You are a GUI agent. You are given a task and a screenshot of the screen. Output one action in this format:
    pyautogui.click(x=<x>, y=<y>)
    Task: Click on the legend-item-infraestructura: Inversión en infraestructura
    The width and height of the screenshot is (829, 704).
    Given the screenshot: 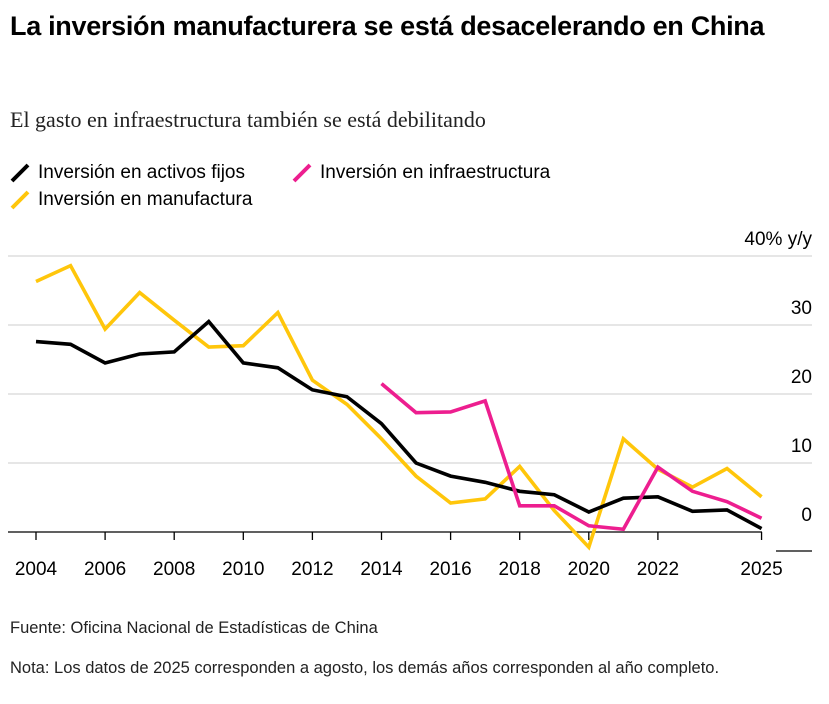 What is the action you would take?
    pyautogui.click(x=421, y=173)
    